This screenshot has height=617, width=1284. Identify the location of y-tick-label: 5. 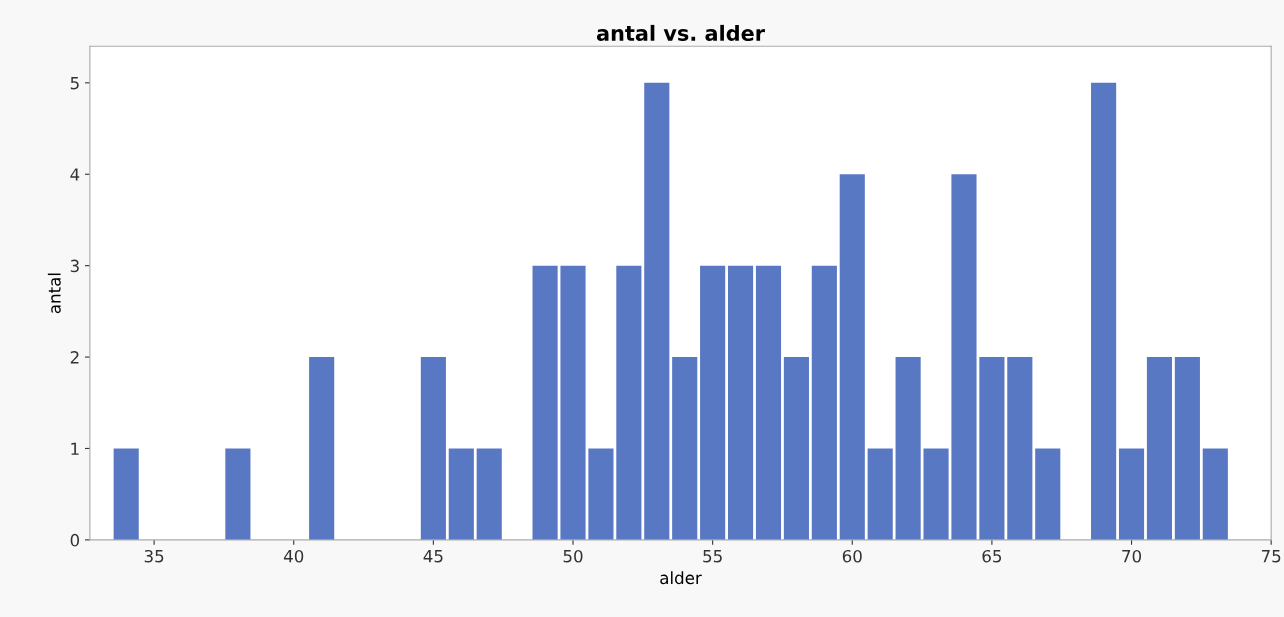
(74, 83).